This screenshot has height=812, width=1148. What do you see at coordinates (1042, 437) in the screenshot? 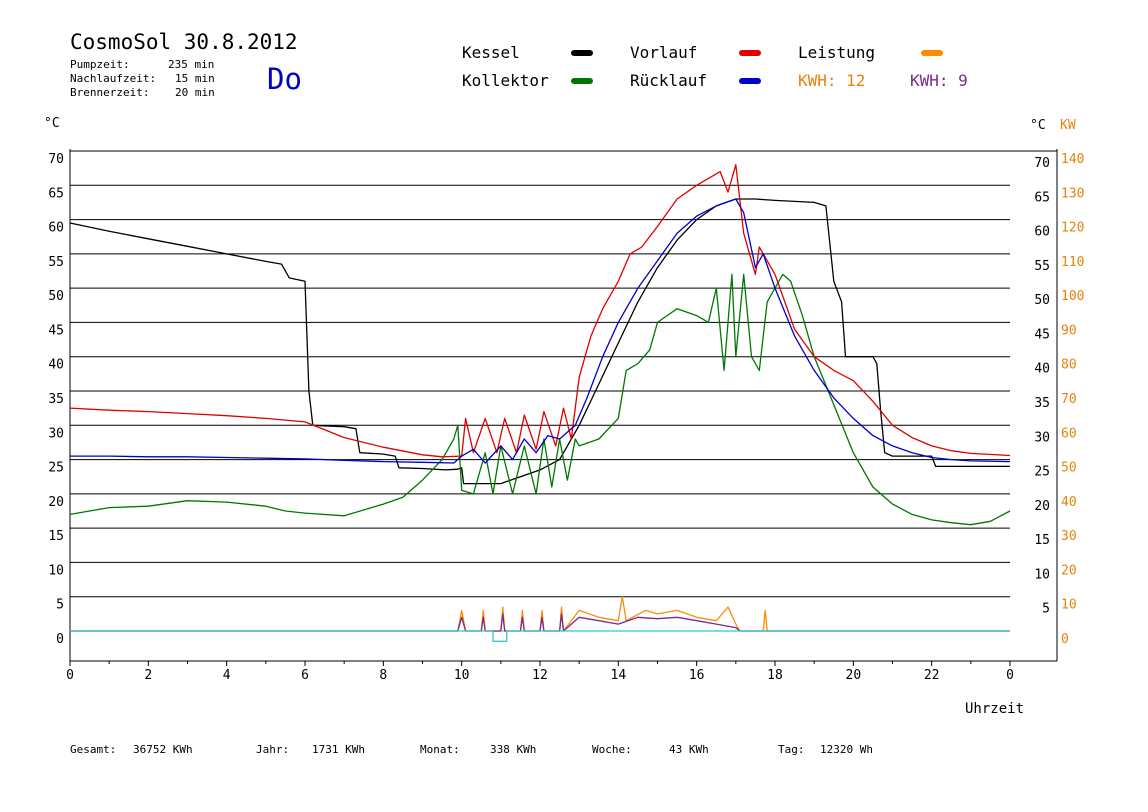
I see `y-right-temp-tick-label: 30` at bounding box center [1042, 437].